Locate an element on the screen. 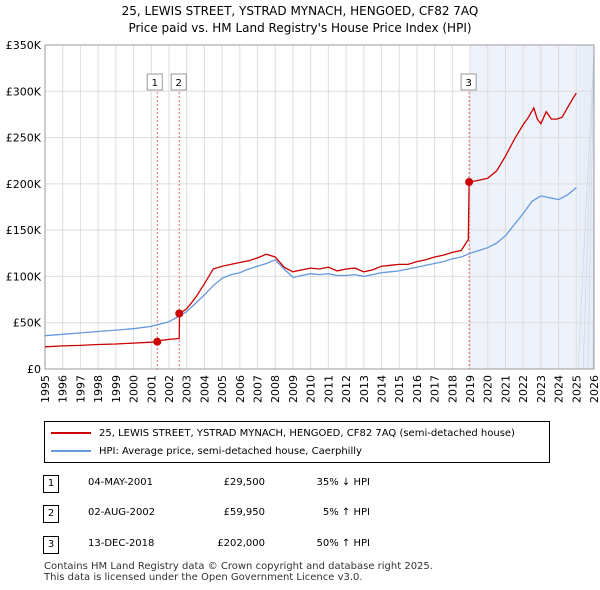 This screenshot has height=590, width=600. sale-hpi-diff: 50% ↑ HPI is located at coordinates (343, 543).